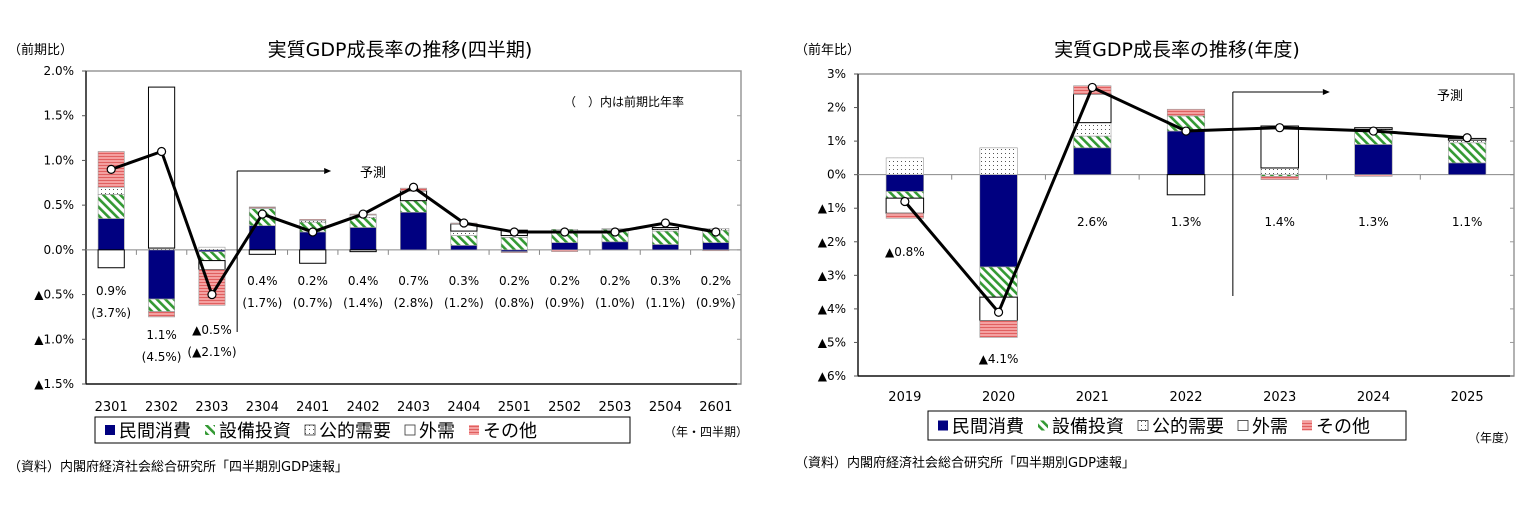 The width and height of the screenshot is (1535, 509). What do you see at coordinates (212, 330) in the screenshot?
I see `data-label: ▲0.5%` at bounding box center [212, 330].